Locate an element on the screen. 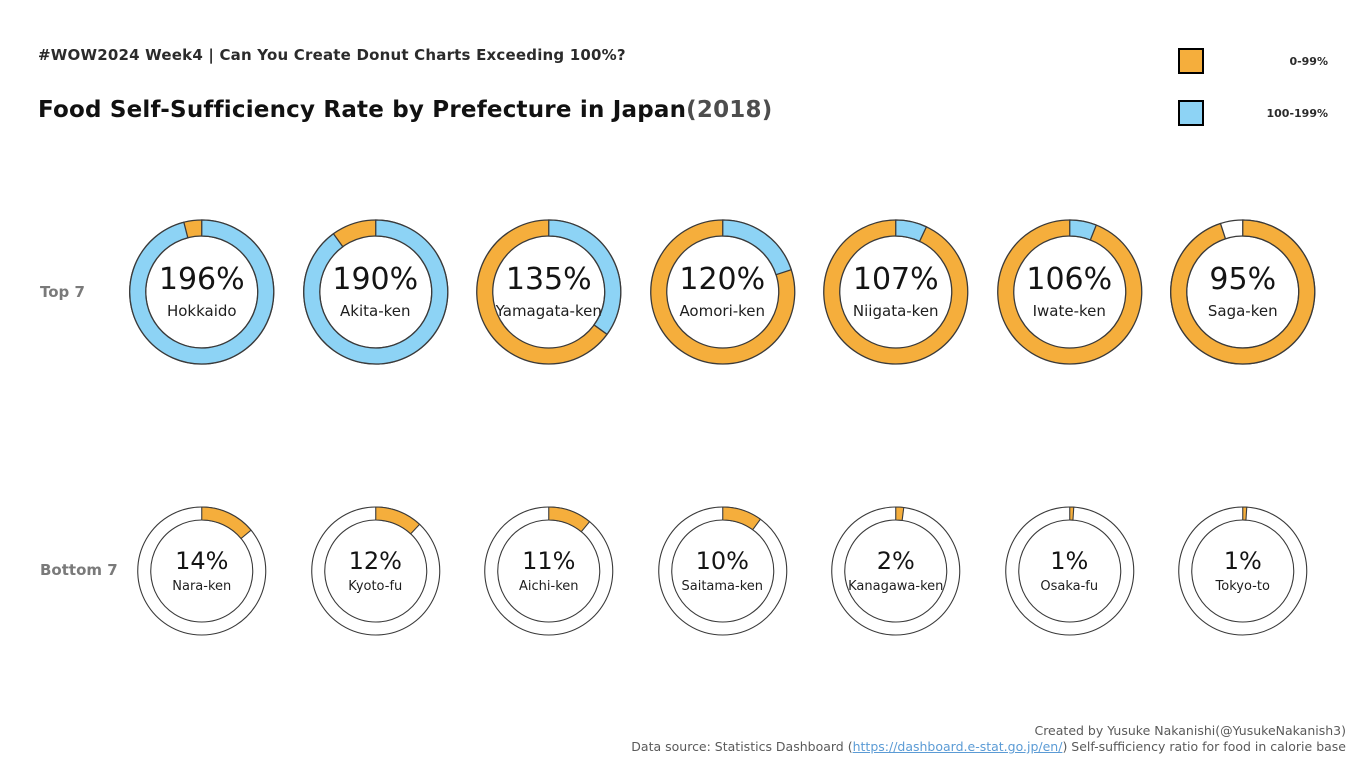  donut-chart-kyoto-fu: 12% Kyoto-fu is located at coordinates (376, 571).